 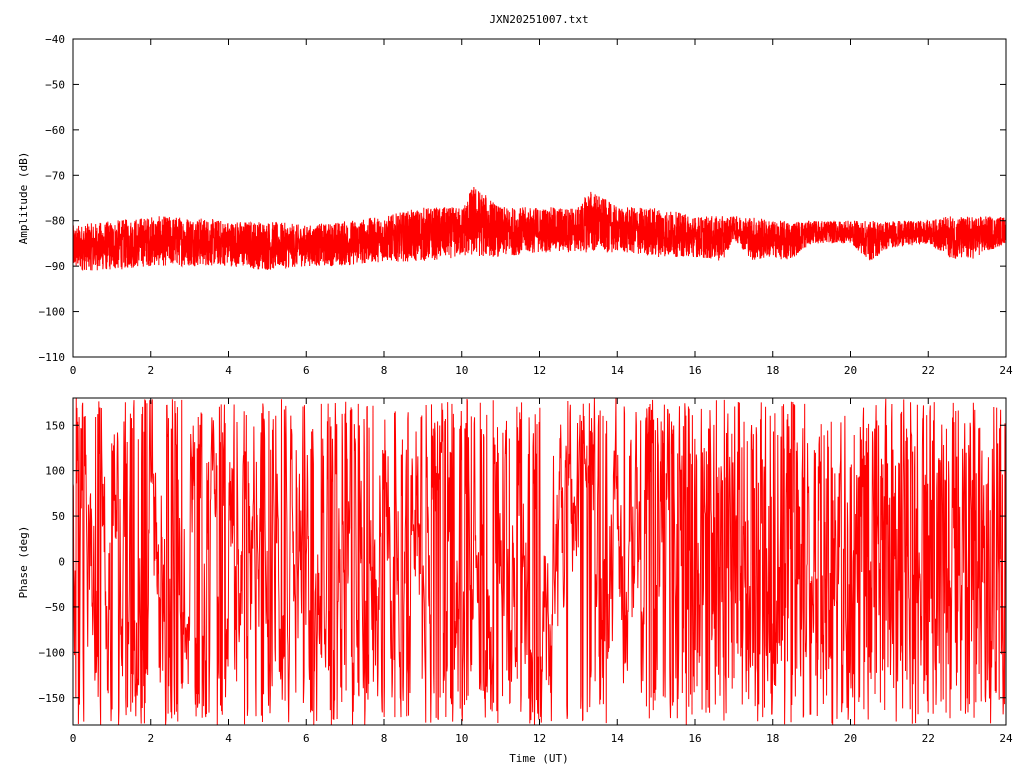 What do you see at coordinates (23, 198) in the screenshot?
I see `amplitude-y-axis-label: Amplitude (dB)` at bounding box center [23, 198].